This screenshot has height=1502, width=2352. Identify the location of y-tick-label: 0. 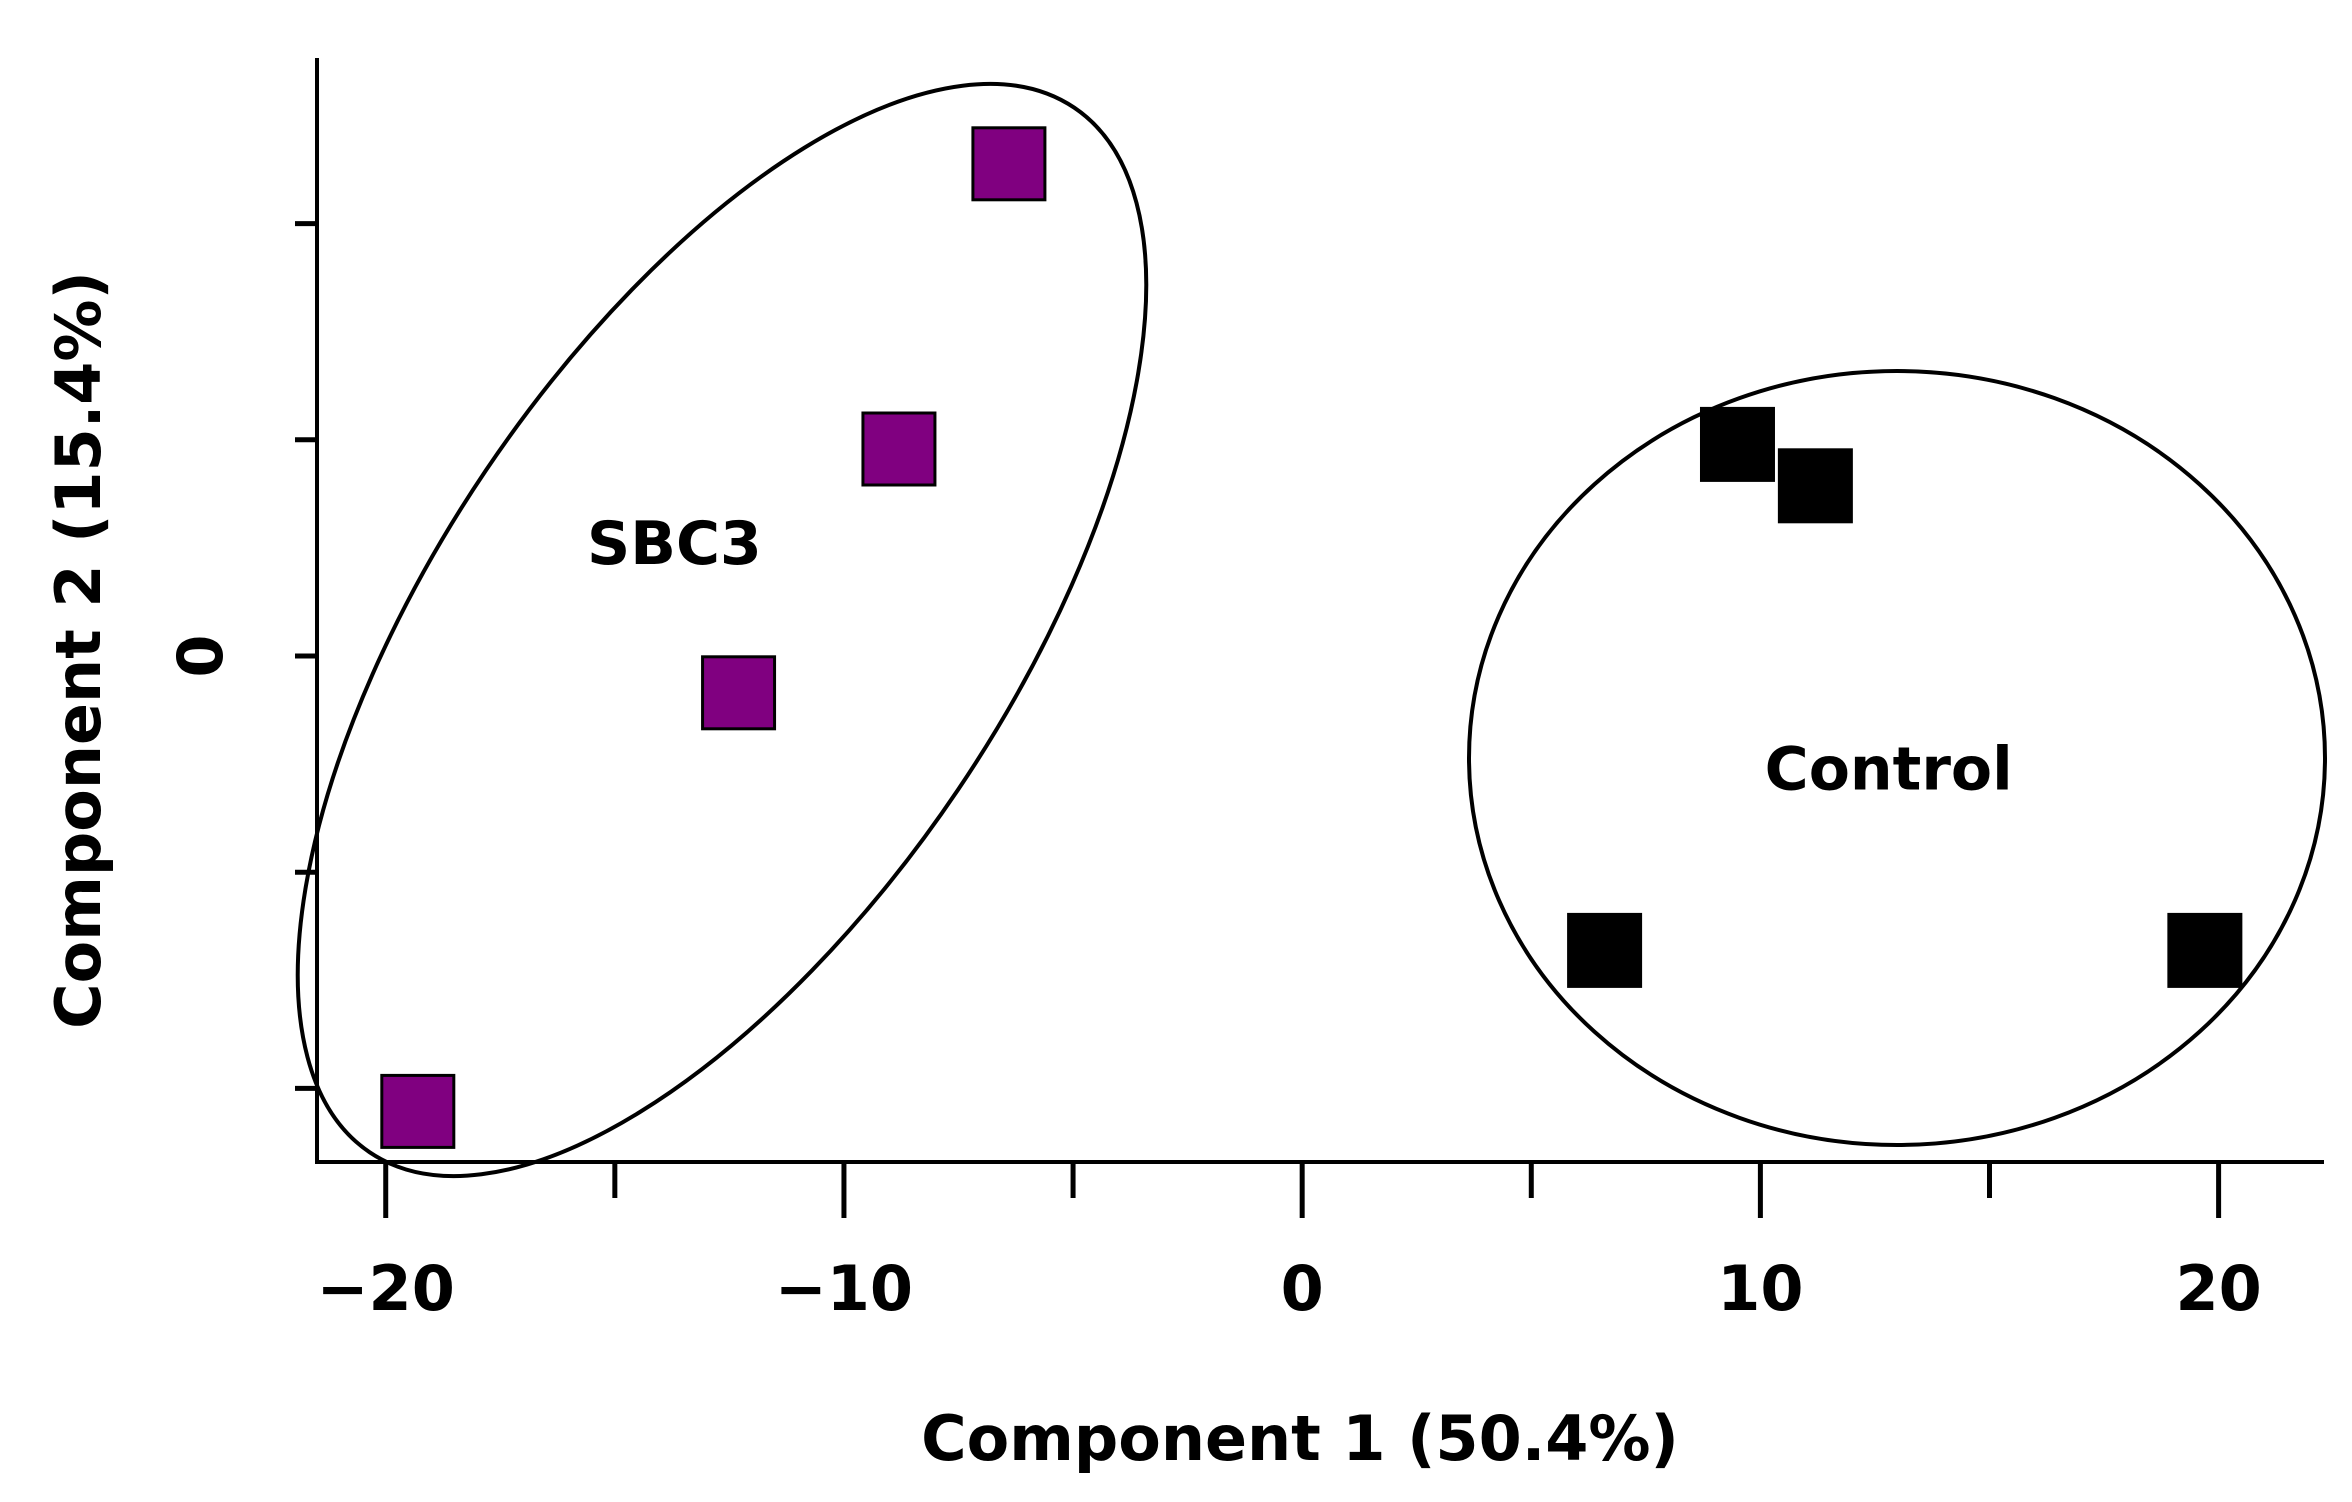
(200, 655).